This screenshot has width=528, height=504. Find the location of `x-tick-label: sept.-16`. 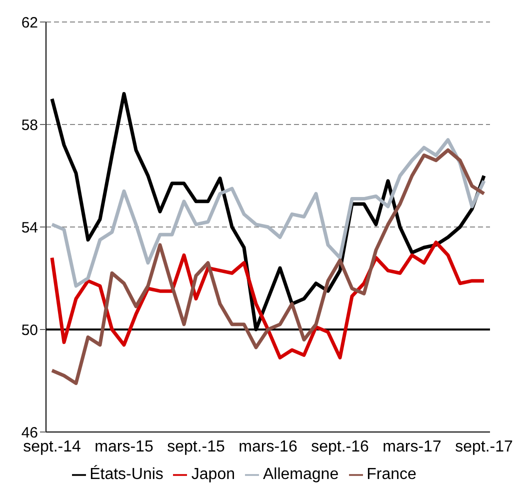

x-tick-label: sept.-16 is located at coordinates (340, 447).